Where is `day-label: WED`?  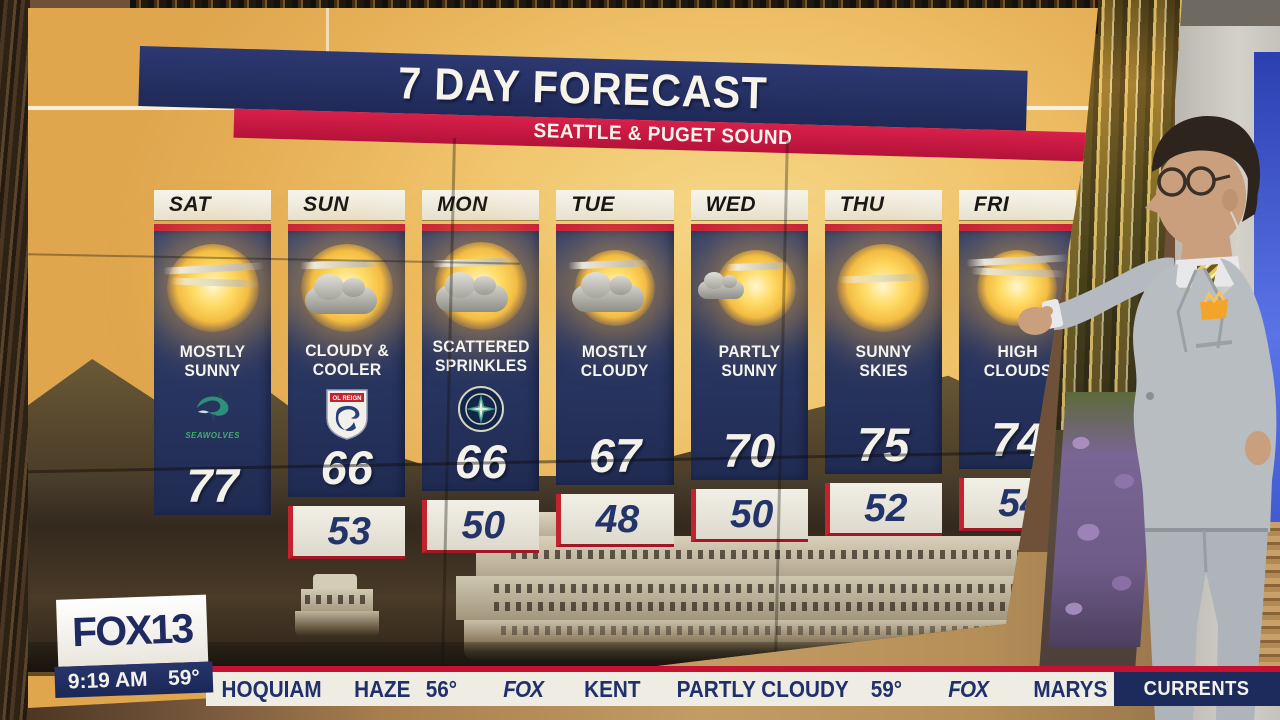 day-label: WED is located at coordinates (749, 205).